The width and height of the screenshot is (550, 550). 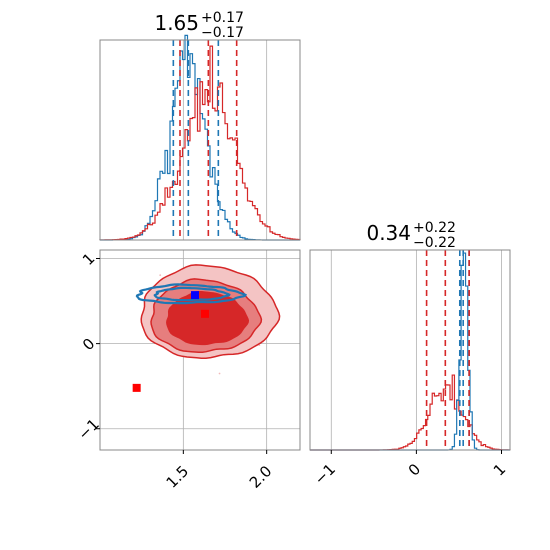 What do you see at coordinates (434, 243) in the screenshot?
I see `title-param-2-minus: −0.22` at bounding box center [434, 243].